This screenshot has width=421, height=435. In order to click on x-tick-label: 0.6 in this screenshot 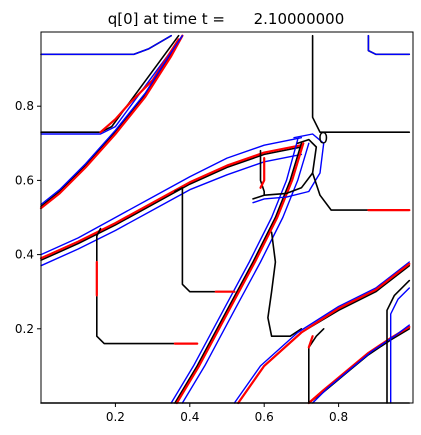, I will do `click(264, 417)`.